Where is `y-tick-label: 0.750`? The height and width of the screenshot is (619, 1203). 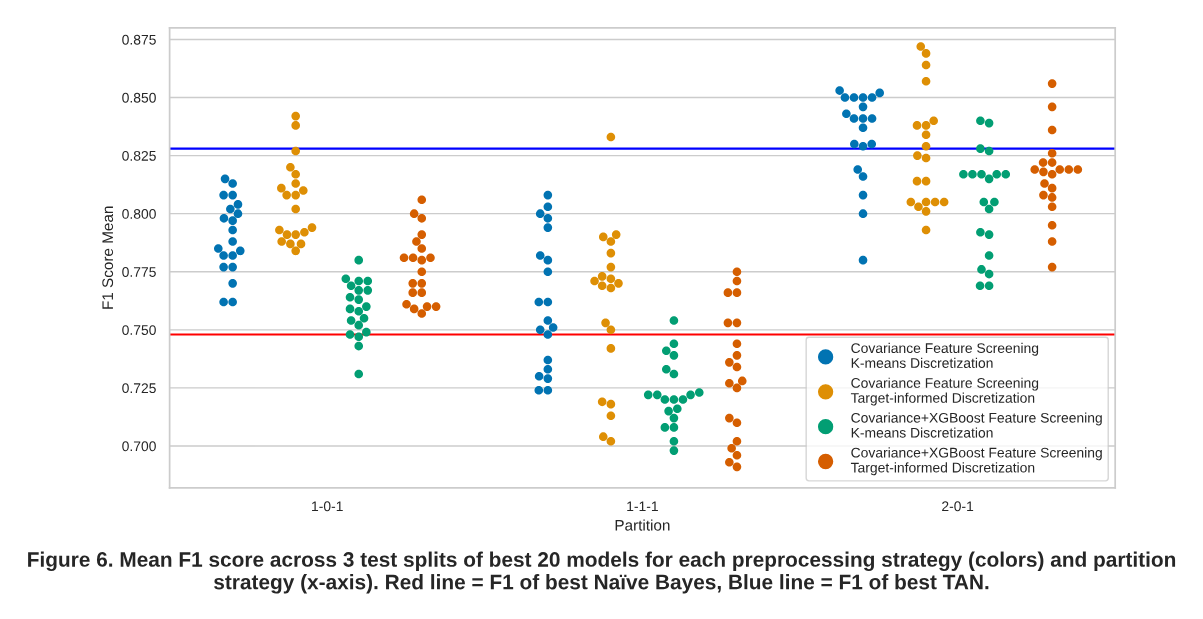 y-tick-label: 0.750 is located at coordinates (139, 330).